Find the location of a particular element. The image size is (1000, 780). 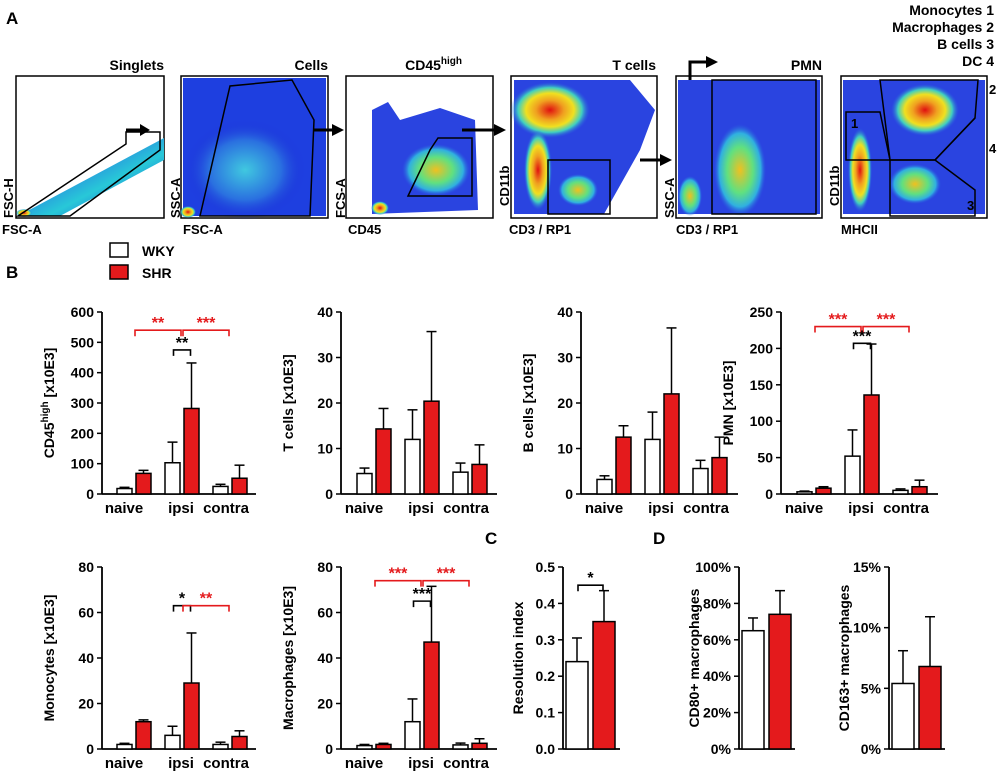

legend-swatch-wky is located at coordinates (119, 250).